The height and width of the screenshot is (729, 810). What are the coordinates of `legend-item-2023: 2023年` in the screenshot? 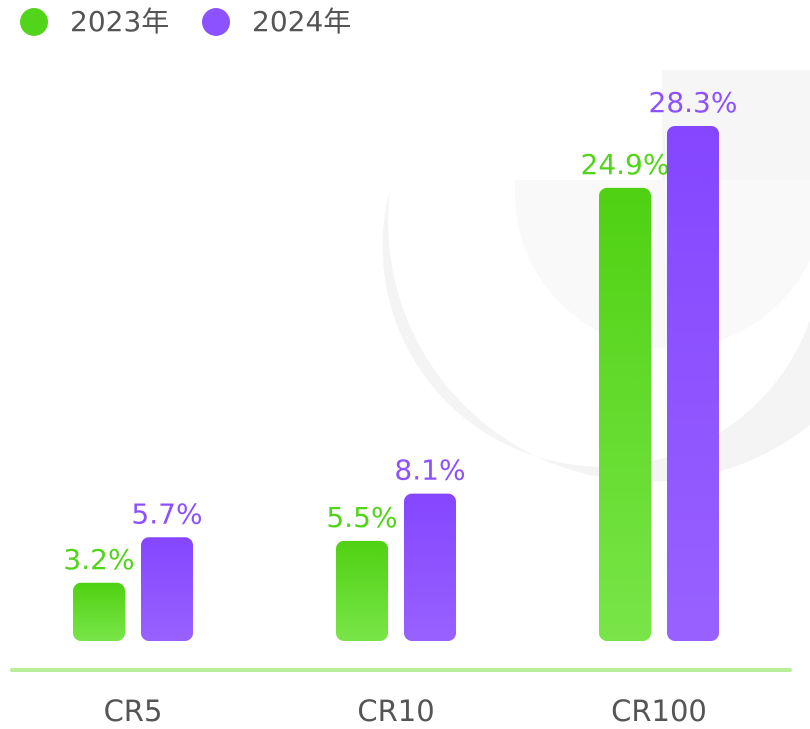 It's located at (94, 21).